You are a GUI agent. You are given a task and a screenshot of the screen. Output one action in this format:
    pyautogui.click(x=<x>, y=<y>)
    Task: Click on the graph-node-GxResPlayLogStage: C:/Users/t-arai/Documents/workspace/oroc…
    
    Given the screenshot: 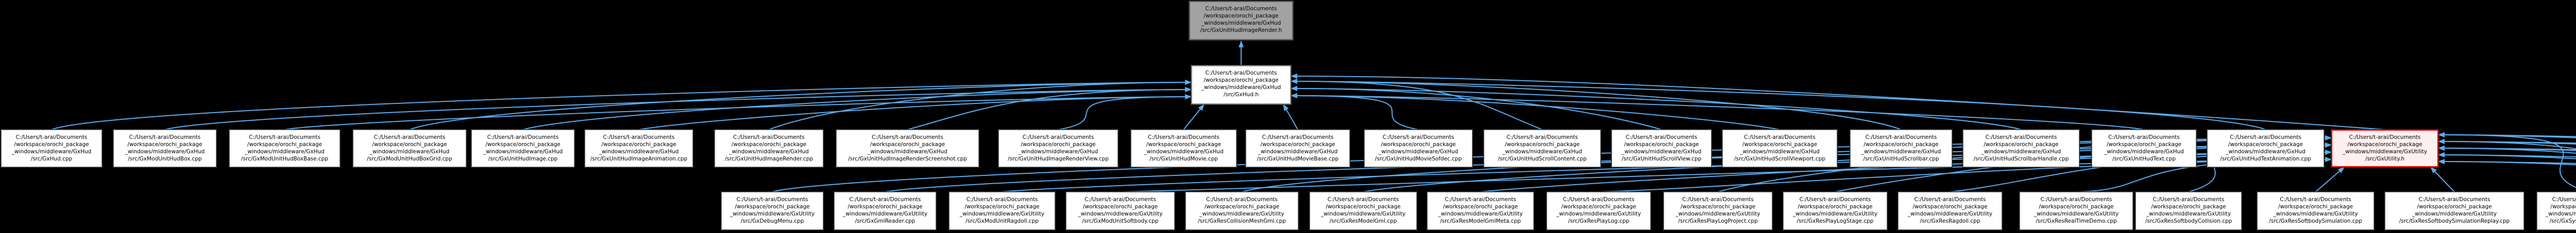 What is the action you would take?
    pyautogui.click(x=1835, y=210)
    